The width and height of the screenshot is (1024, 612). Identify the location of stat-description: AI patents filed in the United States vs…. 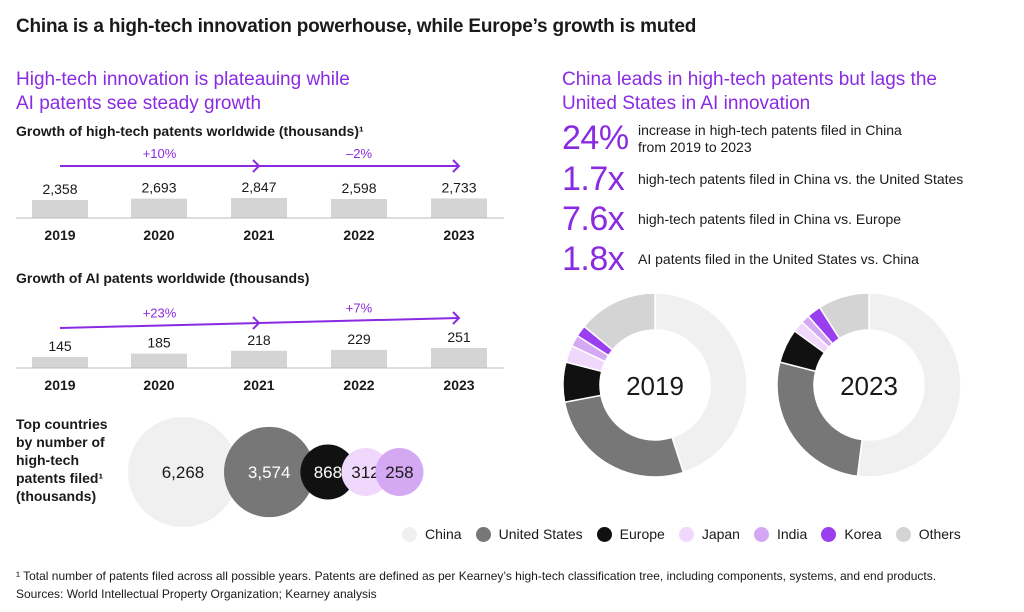
(818, 259).